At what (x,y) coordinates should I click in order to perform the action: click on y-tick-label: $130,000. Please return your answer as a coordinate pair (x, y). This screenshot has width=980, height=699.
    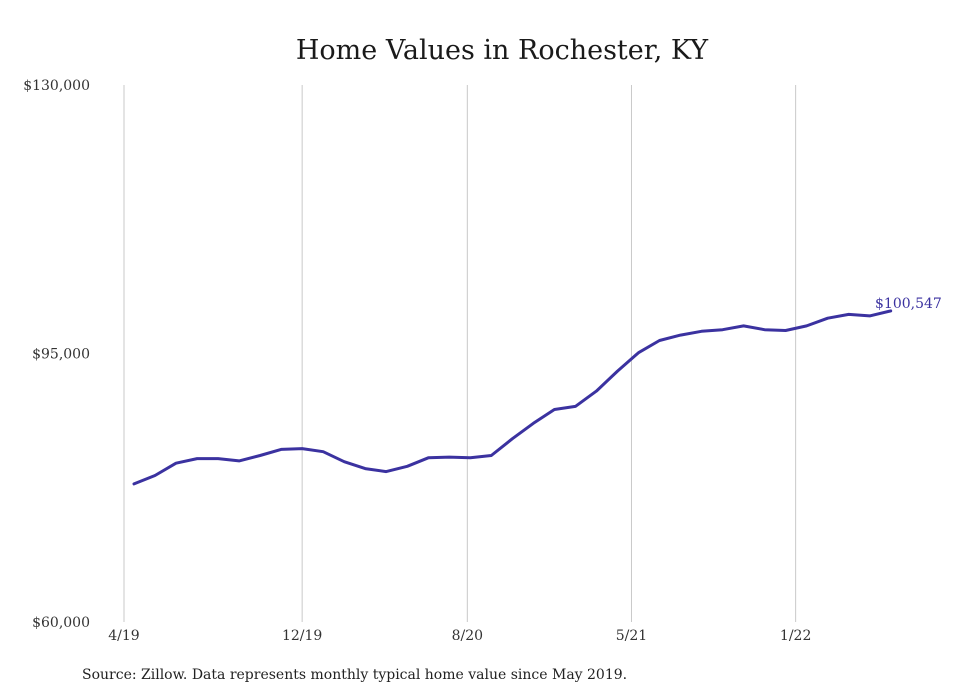
    Looking at the image, I should click on (56, 86).